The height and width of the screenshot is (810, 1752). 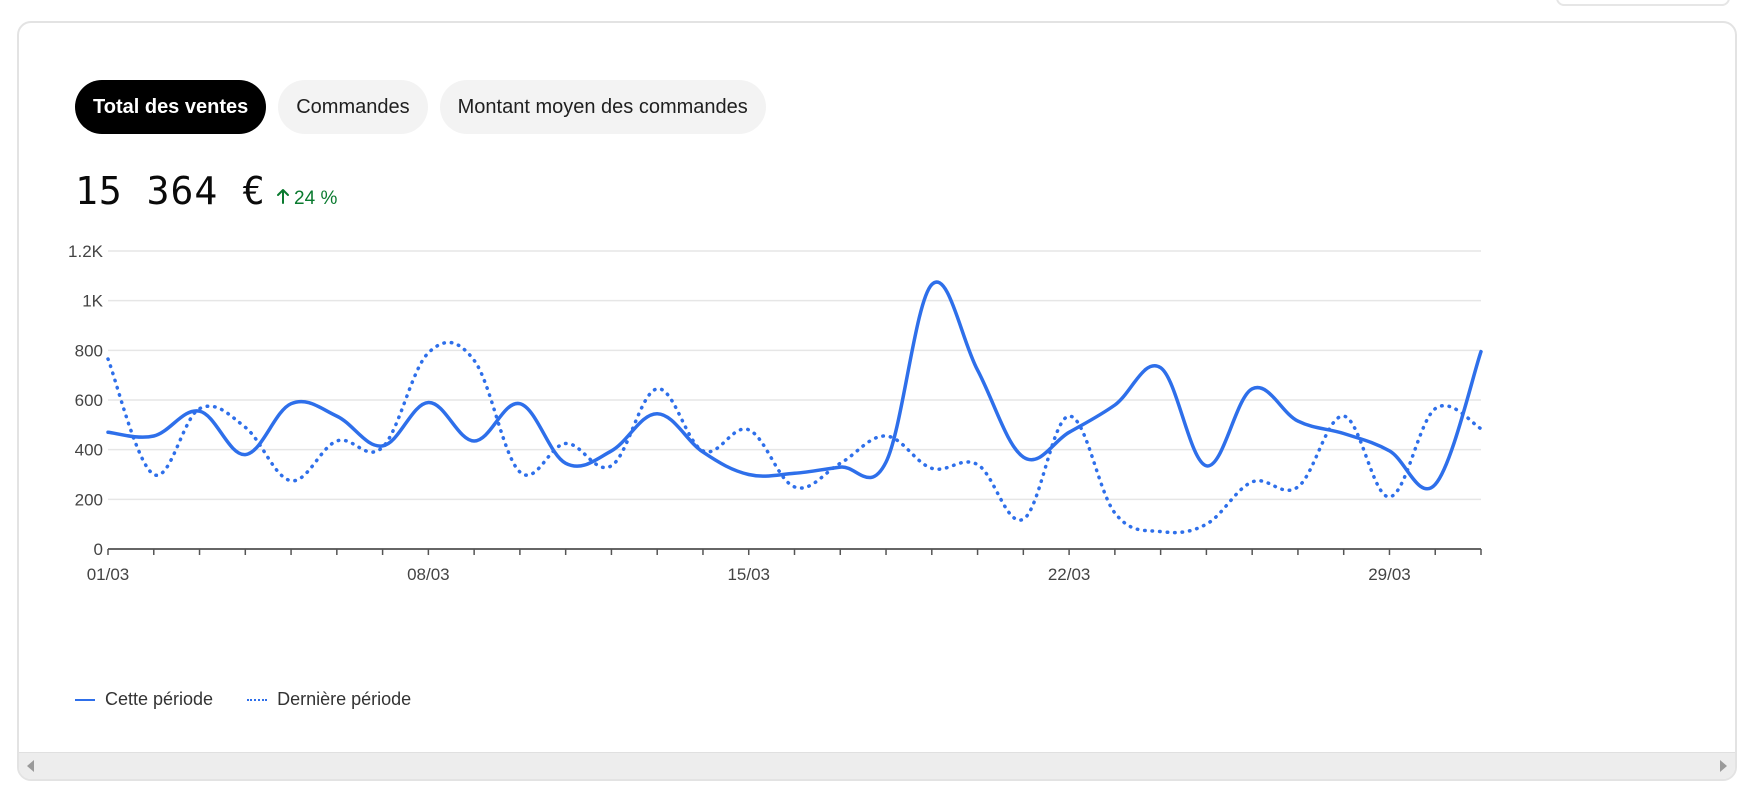 I want to click on legend-label-current: Cette période, so click(x=159, y=699).